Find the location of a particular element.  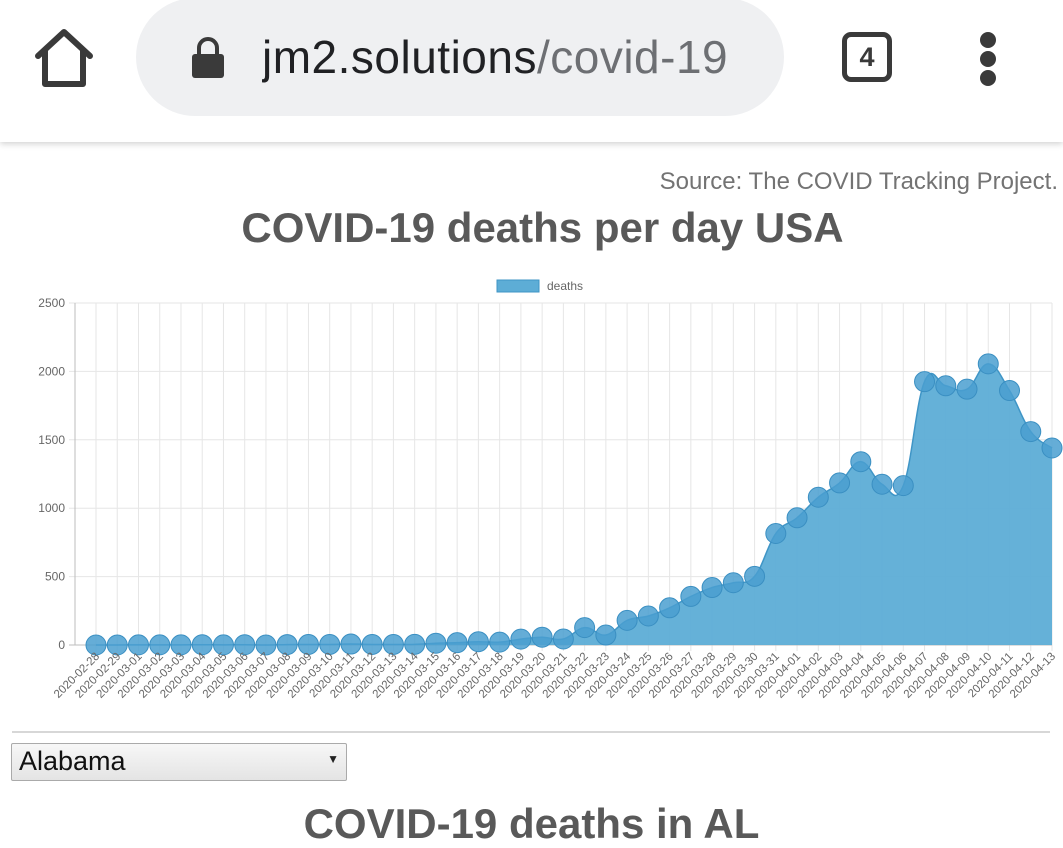

y-tick-label: 0 is located at coordinates (61, 645).